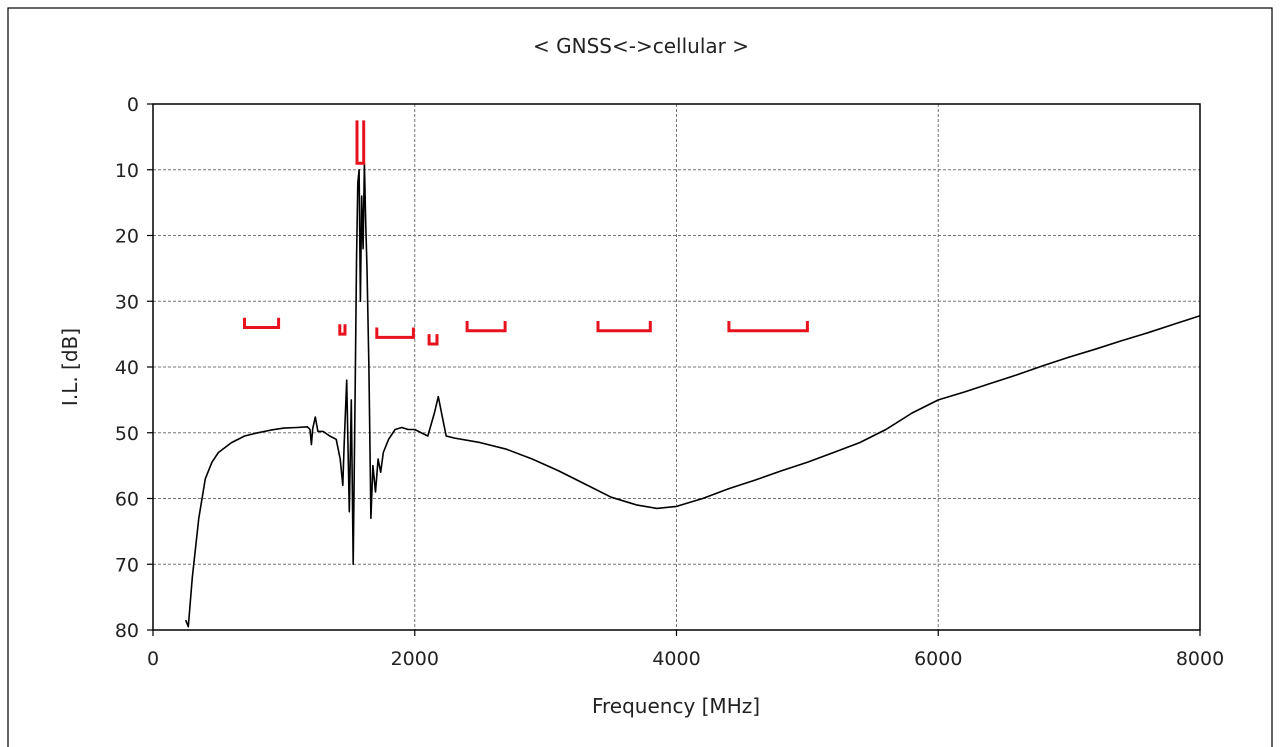 This screenshot has height=747, width=1281. I want to click on y-axis-title: I.L. [dB], so click(70, 367).